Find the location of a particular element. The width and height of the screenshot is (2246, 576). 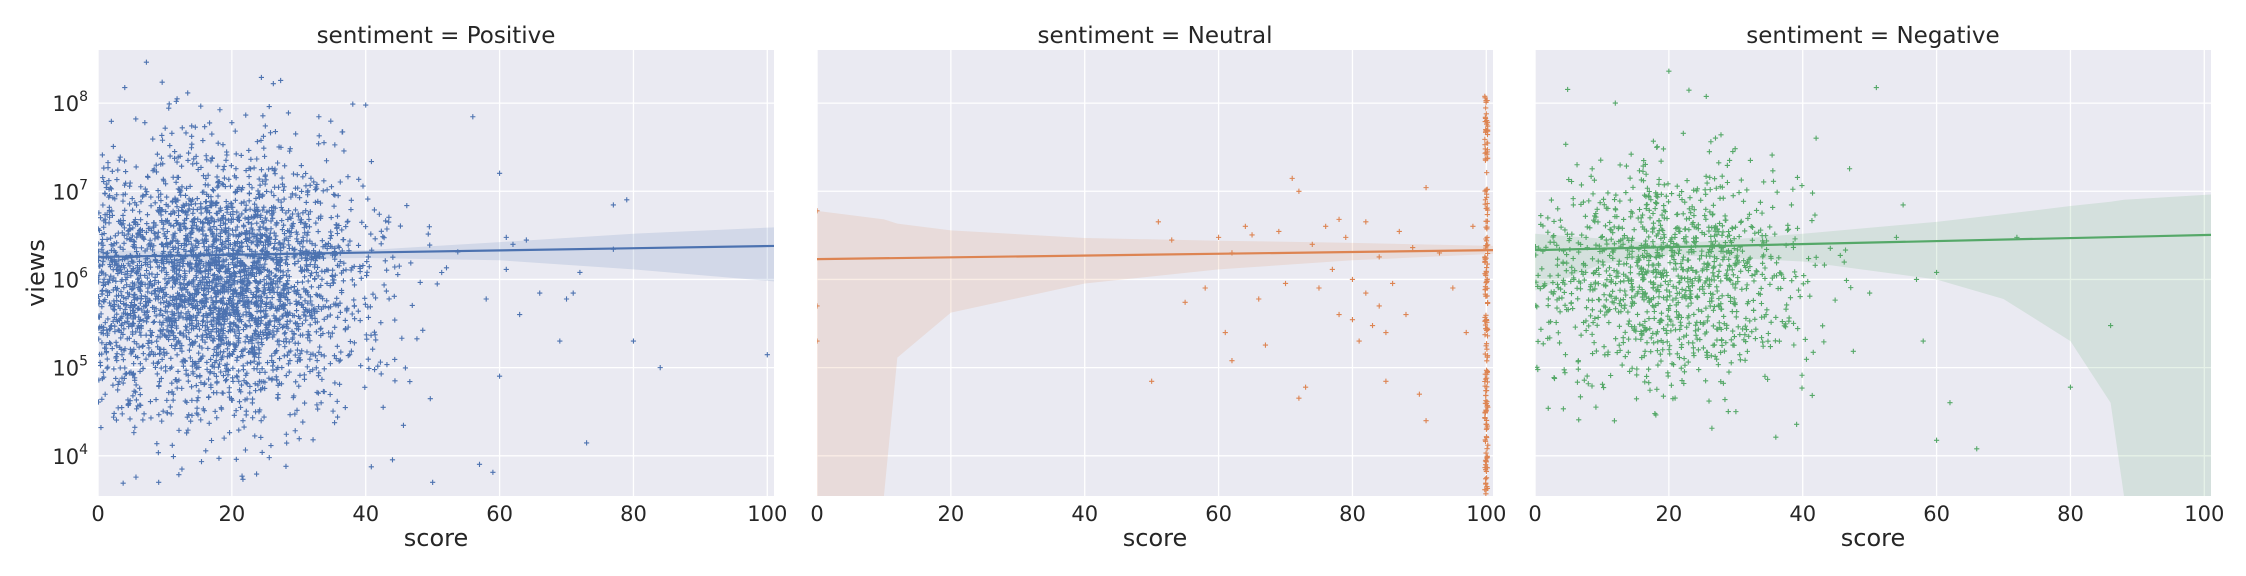

x-axis-label: score is located at coordinates (1873, 538).